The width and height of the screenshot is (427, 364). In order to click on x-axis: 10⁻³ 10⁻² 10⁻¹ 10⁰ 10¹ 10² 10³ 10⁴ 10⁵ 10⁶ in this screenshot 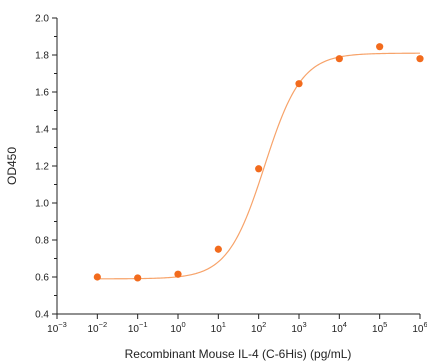, I will do `click(237, 324)`.